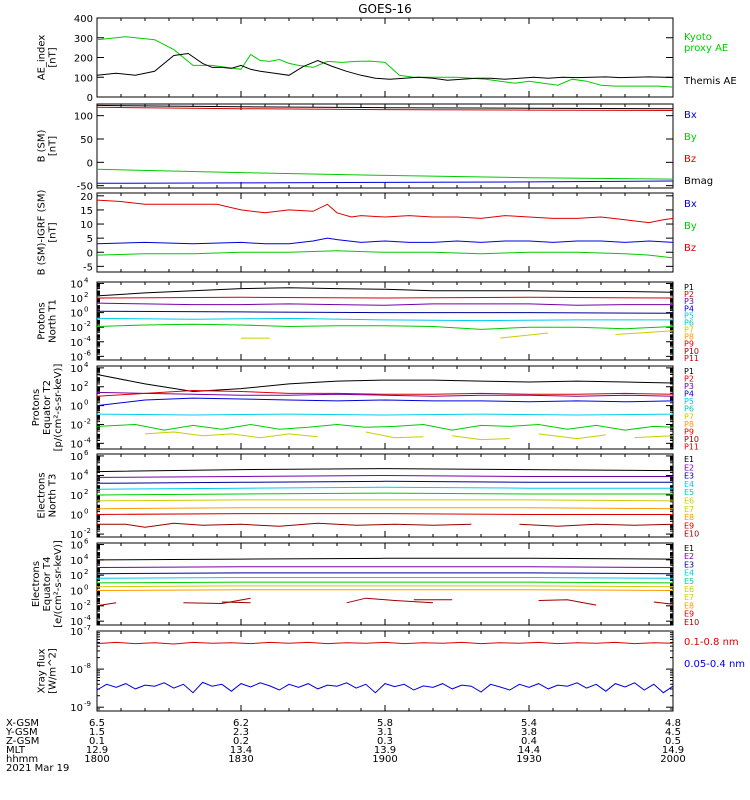 This screenshot has width=750, height=800. Describe the element at coordinates (96, 759) in the screenshot. I see `x-axis-value: 1800` at that location.